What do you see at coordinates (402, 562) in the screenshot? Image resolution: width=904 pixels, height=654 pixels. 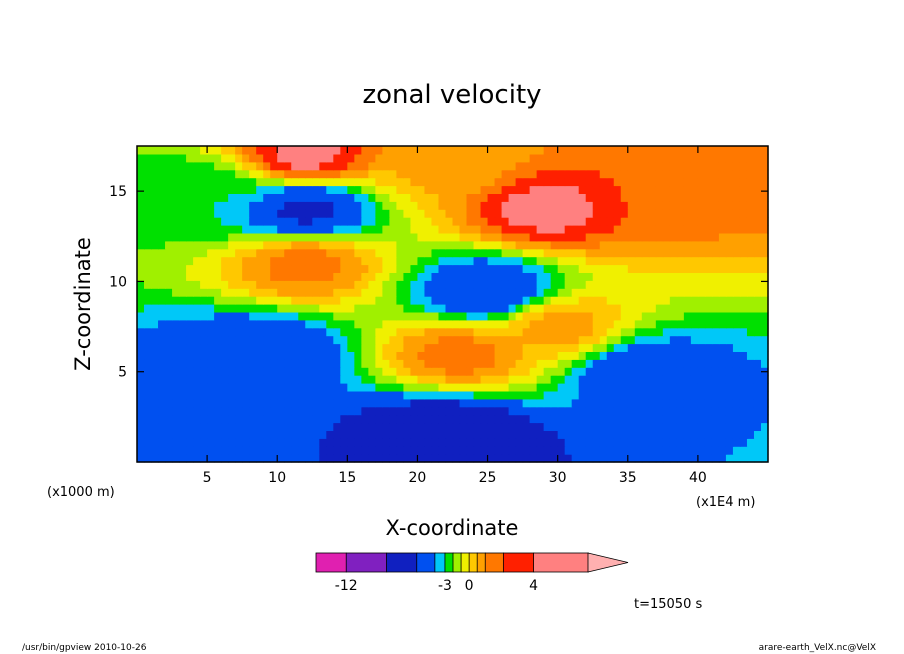 I see `colorbar-swatch` at bounding box center [402, 562].